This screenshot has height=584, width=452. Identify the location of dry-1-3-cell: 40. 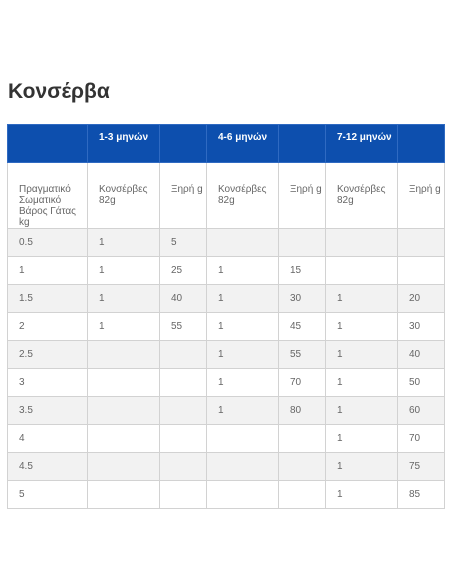
(183, 298).